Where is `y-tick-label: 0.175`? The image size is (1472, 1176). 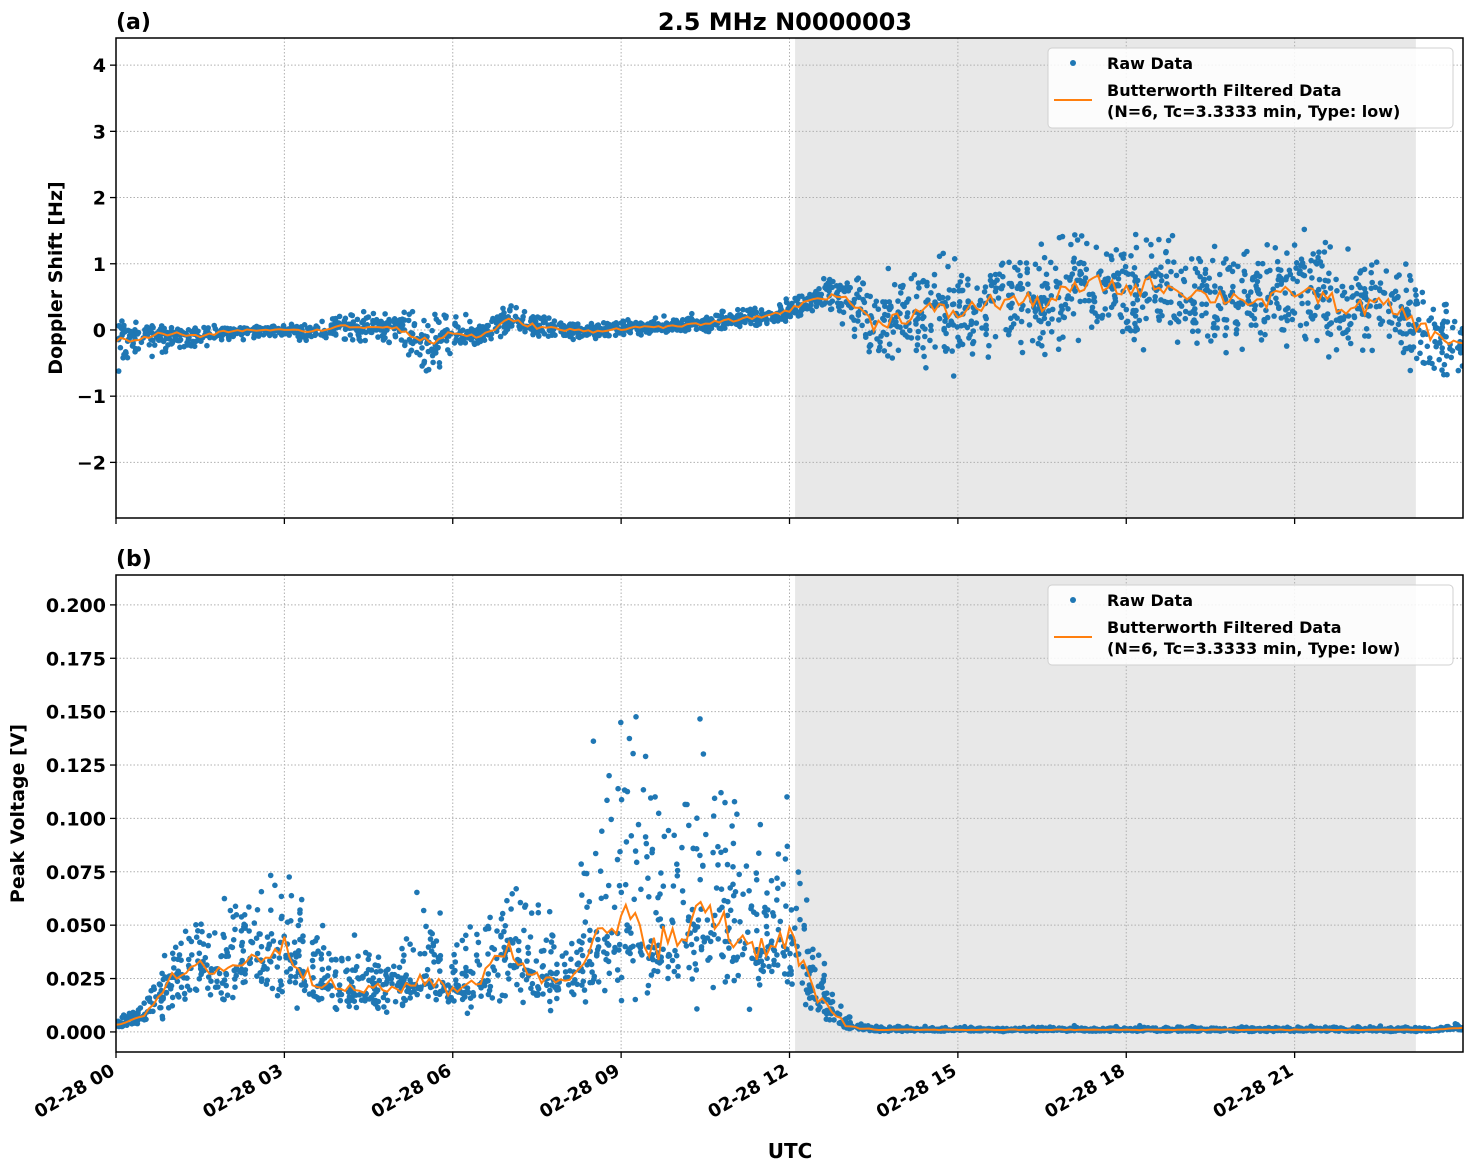
y-tick-label: 0.175 is located at coordinates (76, 659).